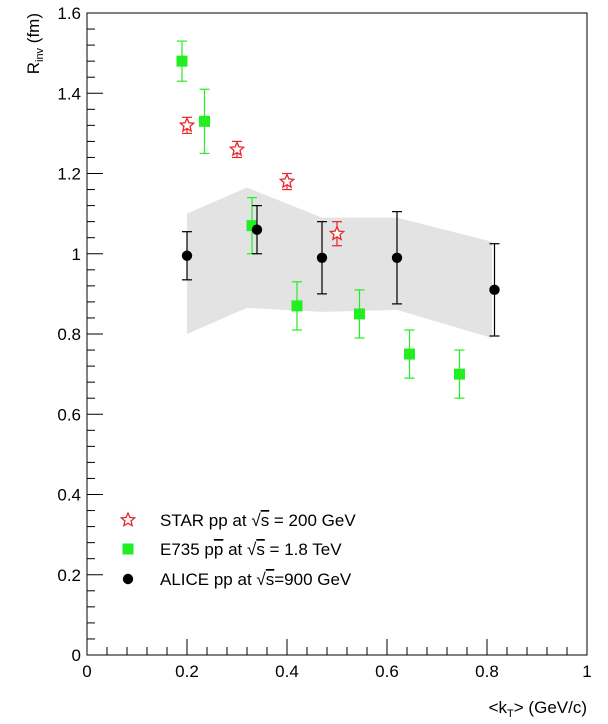 Image resolution: width=608 pixels, height=724 pixels. What do you see at coordinates (387, 671) in the screenshot?
I see `x-tick-label: 0.6` at bounding box center [387, 671].